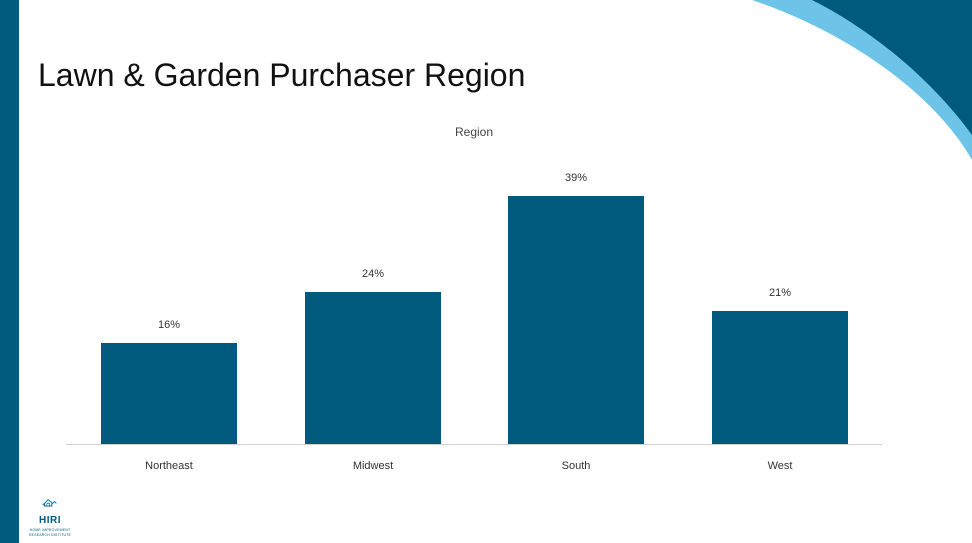  What do you see at coordinates (862, 80) in the screenshot?
I see `corner-decoration` at bounding box center [862, 80].